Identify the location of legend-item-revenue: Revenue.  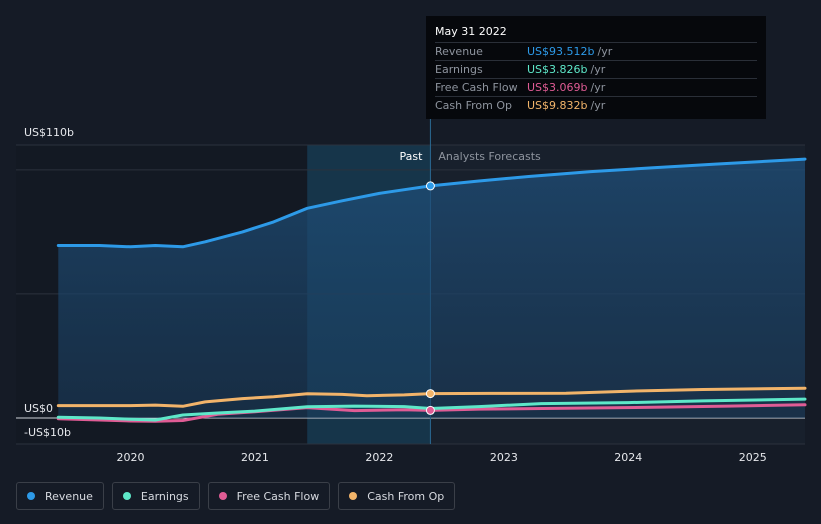
(60, 496).